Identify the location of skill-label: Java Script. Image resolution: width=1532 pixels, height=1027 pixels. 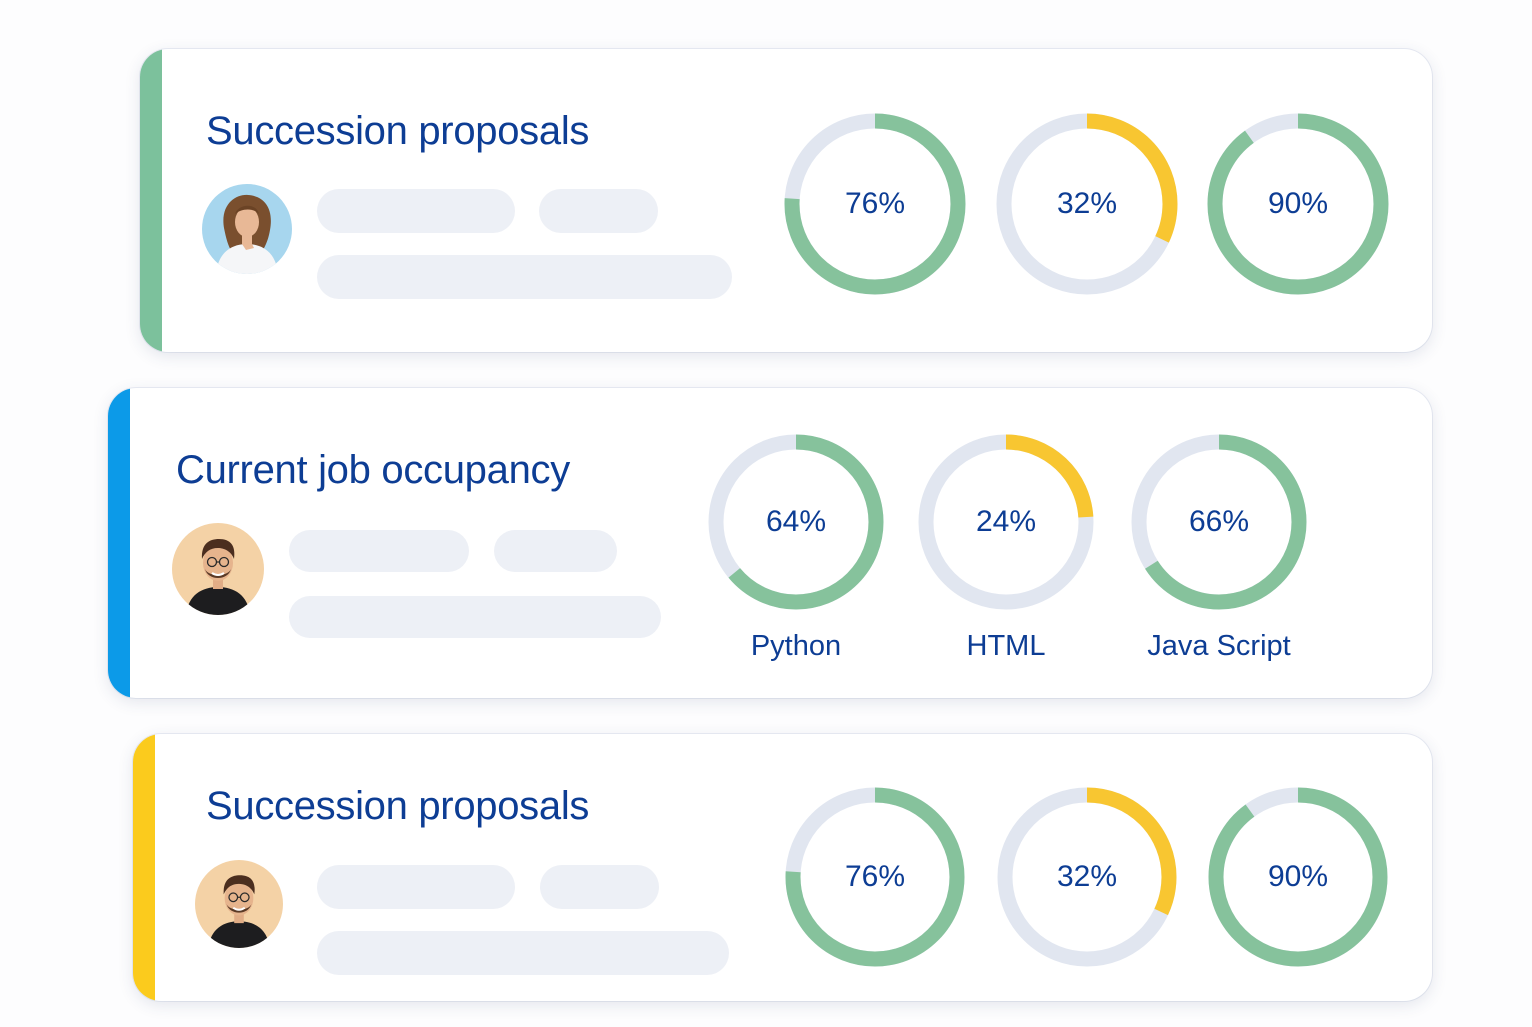
(1219, 646).